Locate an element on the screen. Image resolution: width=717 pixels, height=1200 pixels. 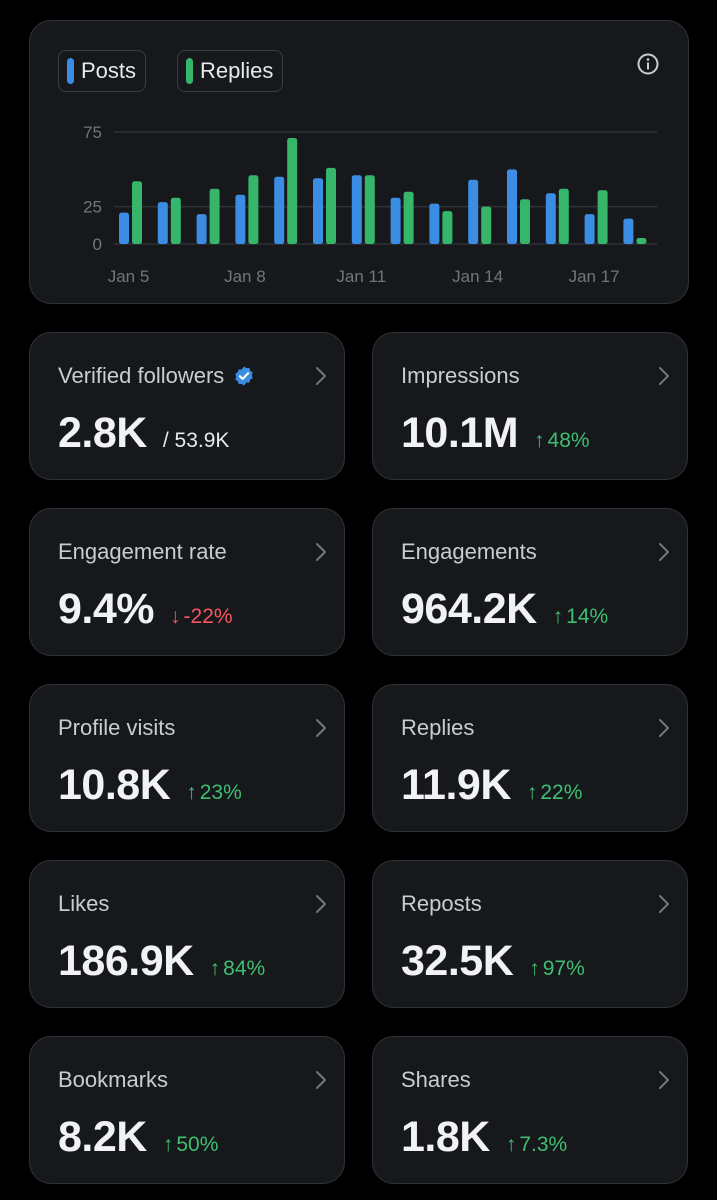
metric-label-wrap: Engagements is located at coordinates (469, 552).